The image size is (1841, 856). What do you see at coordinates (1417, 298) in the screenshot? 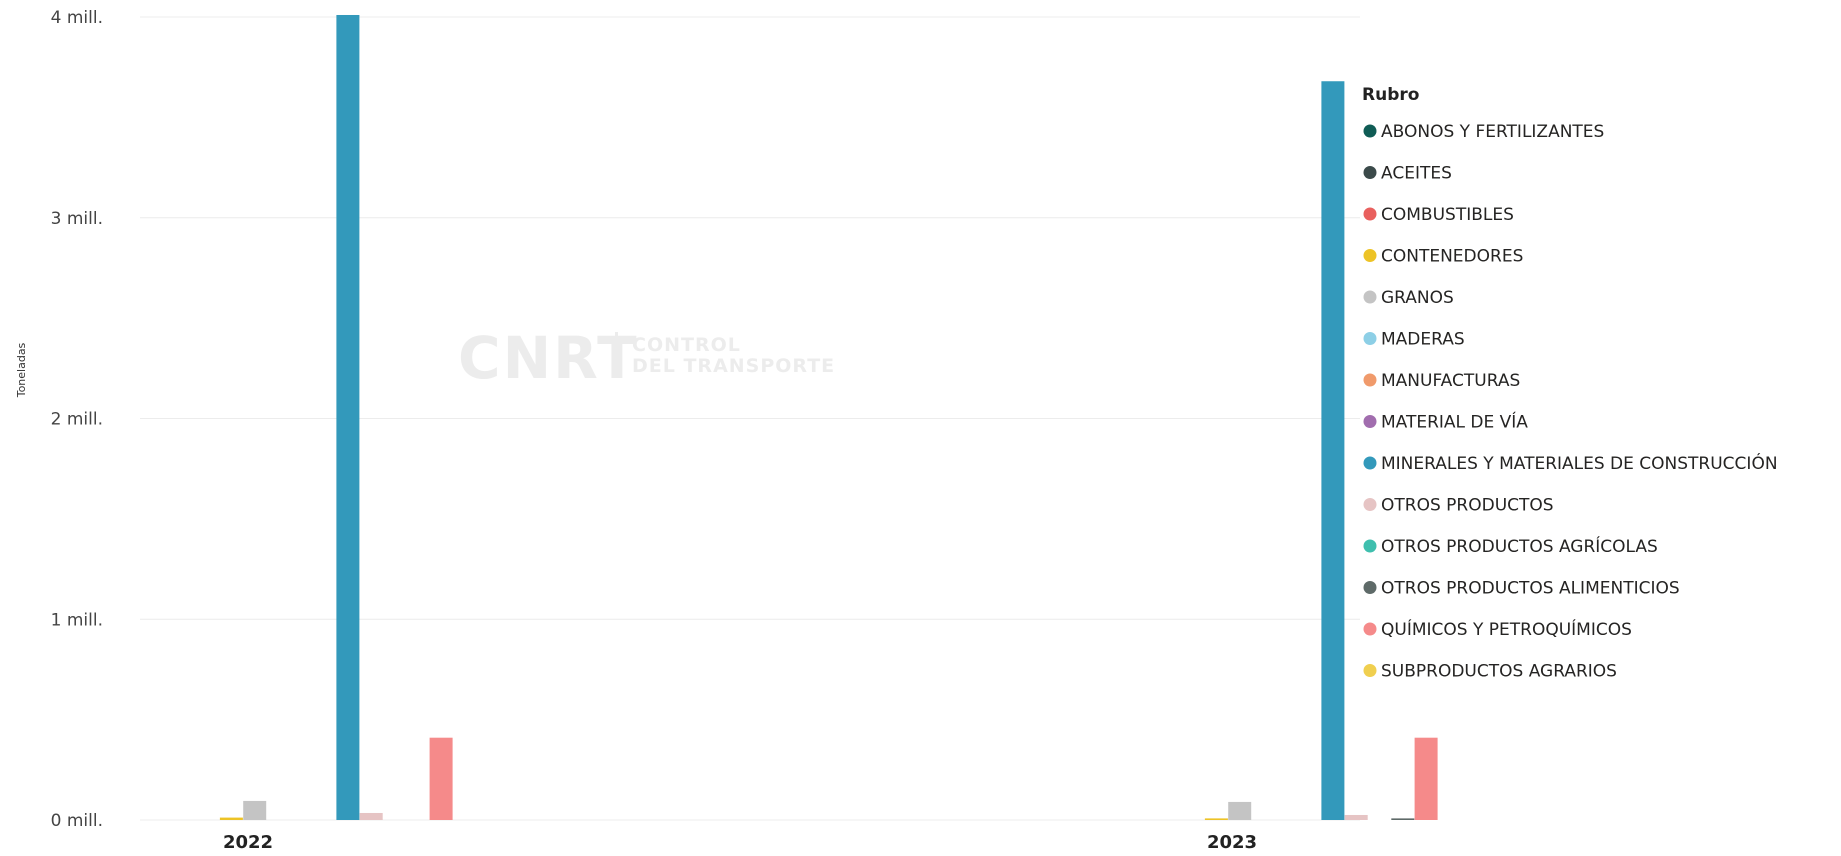
I see `legend-label: GRANOS` at bounding box center [1417, 298].